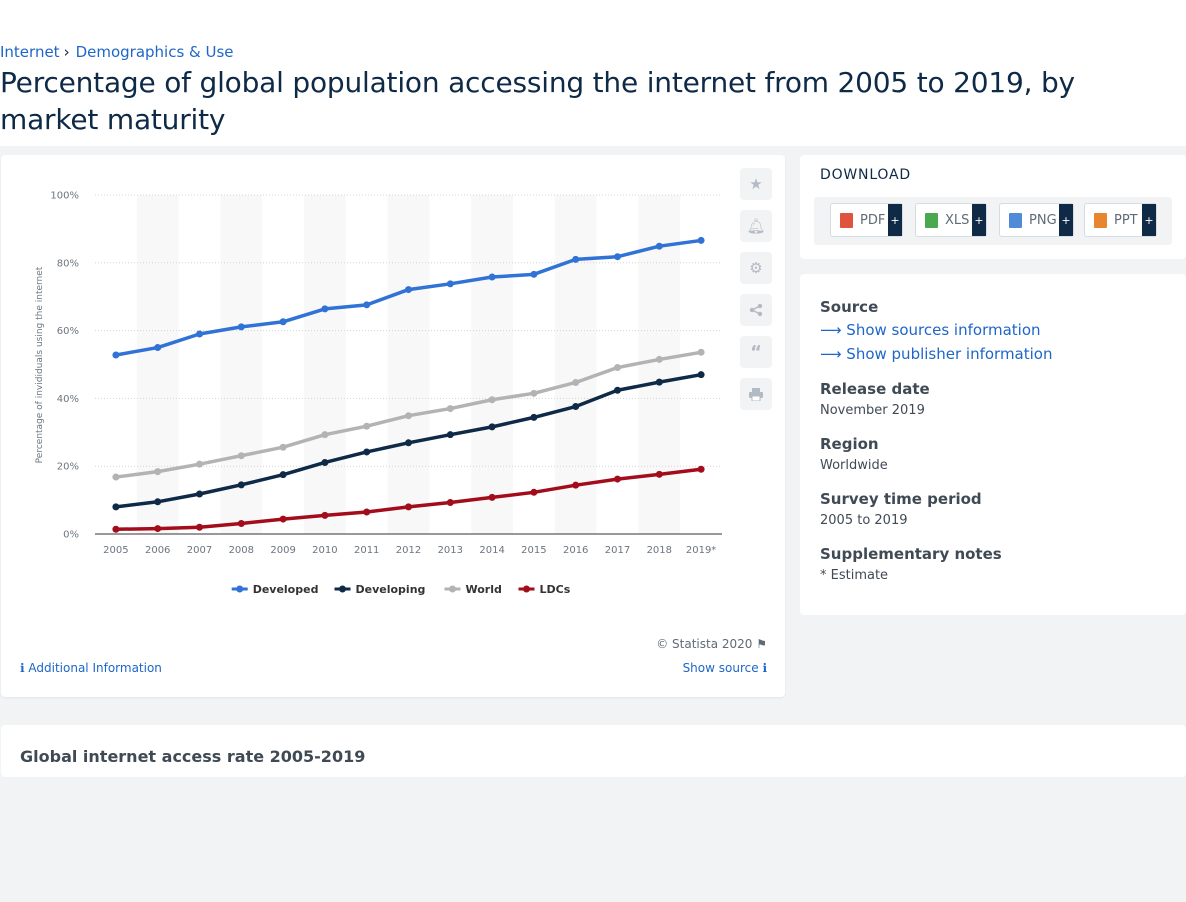 This screenshot has width=1186, height=902. I want to click on flag-icon: ⚑, so click(761, 644).